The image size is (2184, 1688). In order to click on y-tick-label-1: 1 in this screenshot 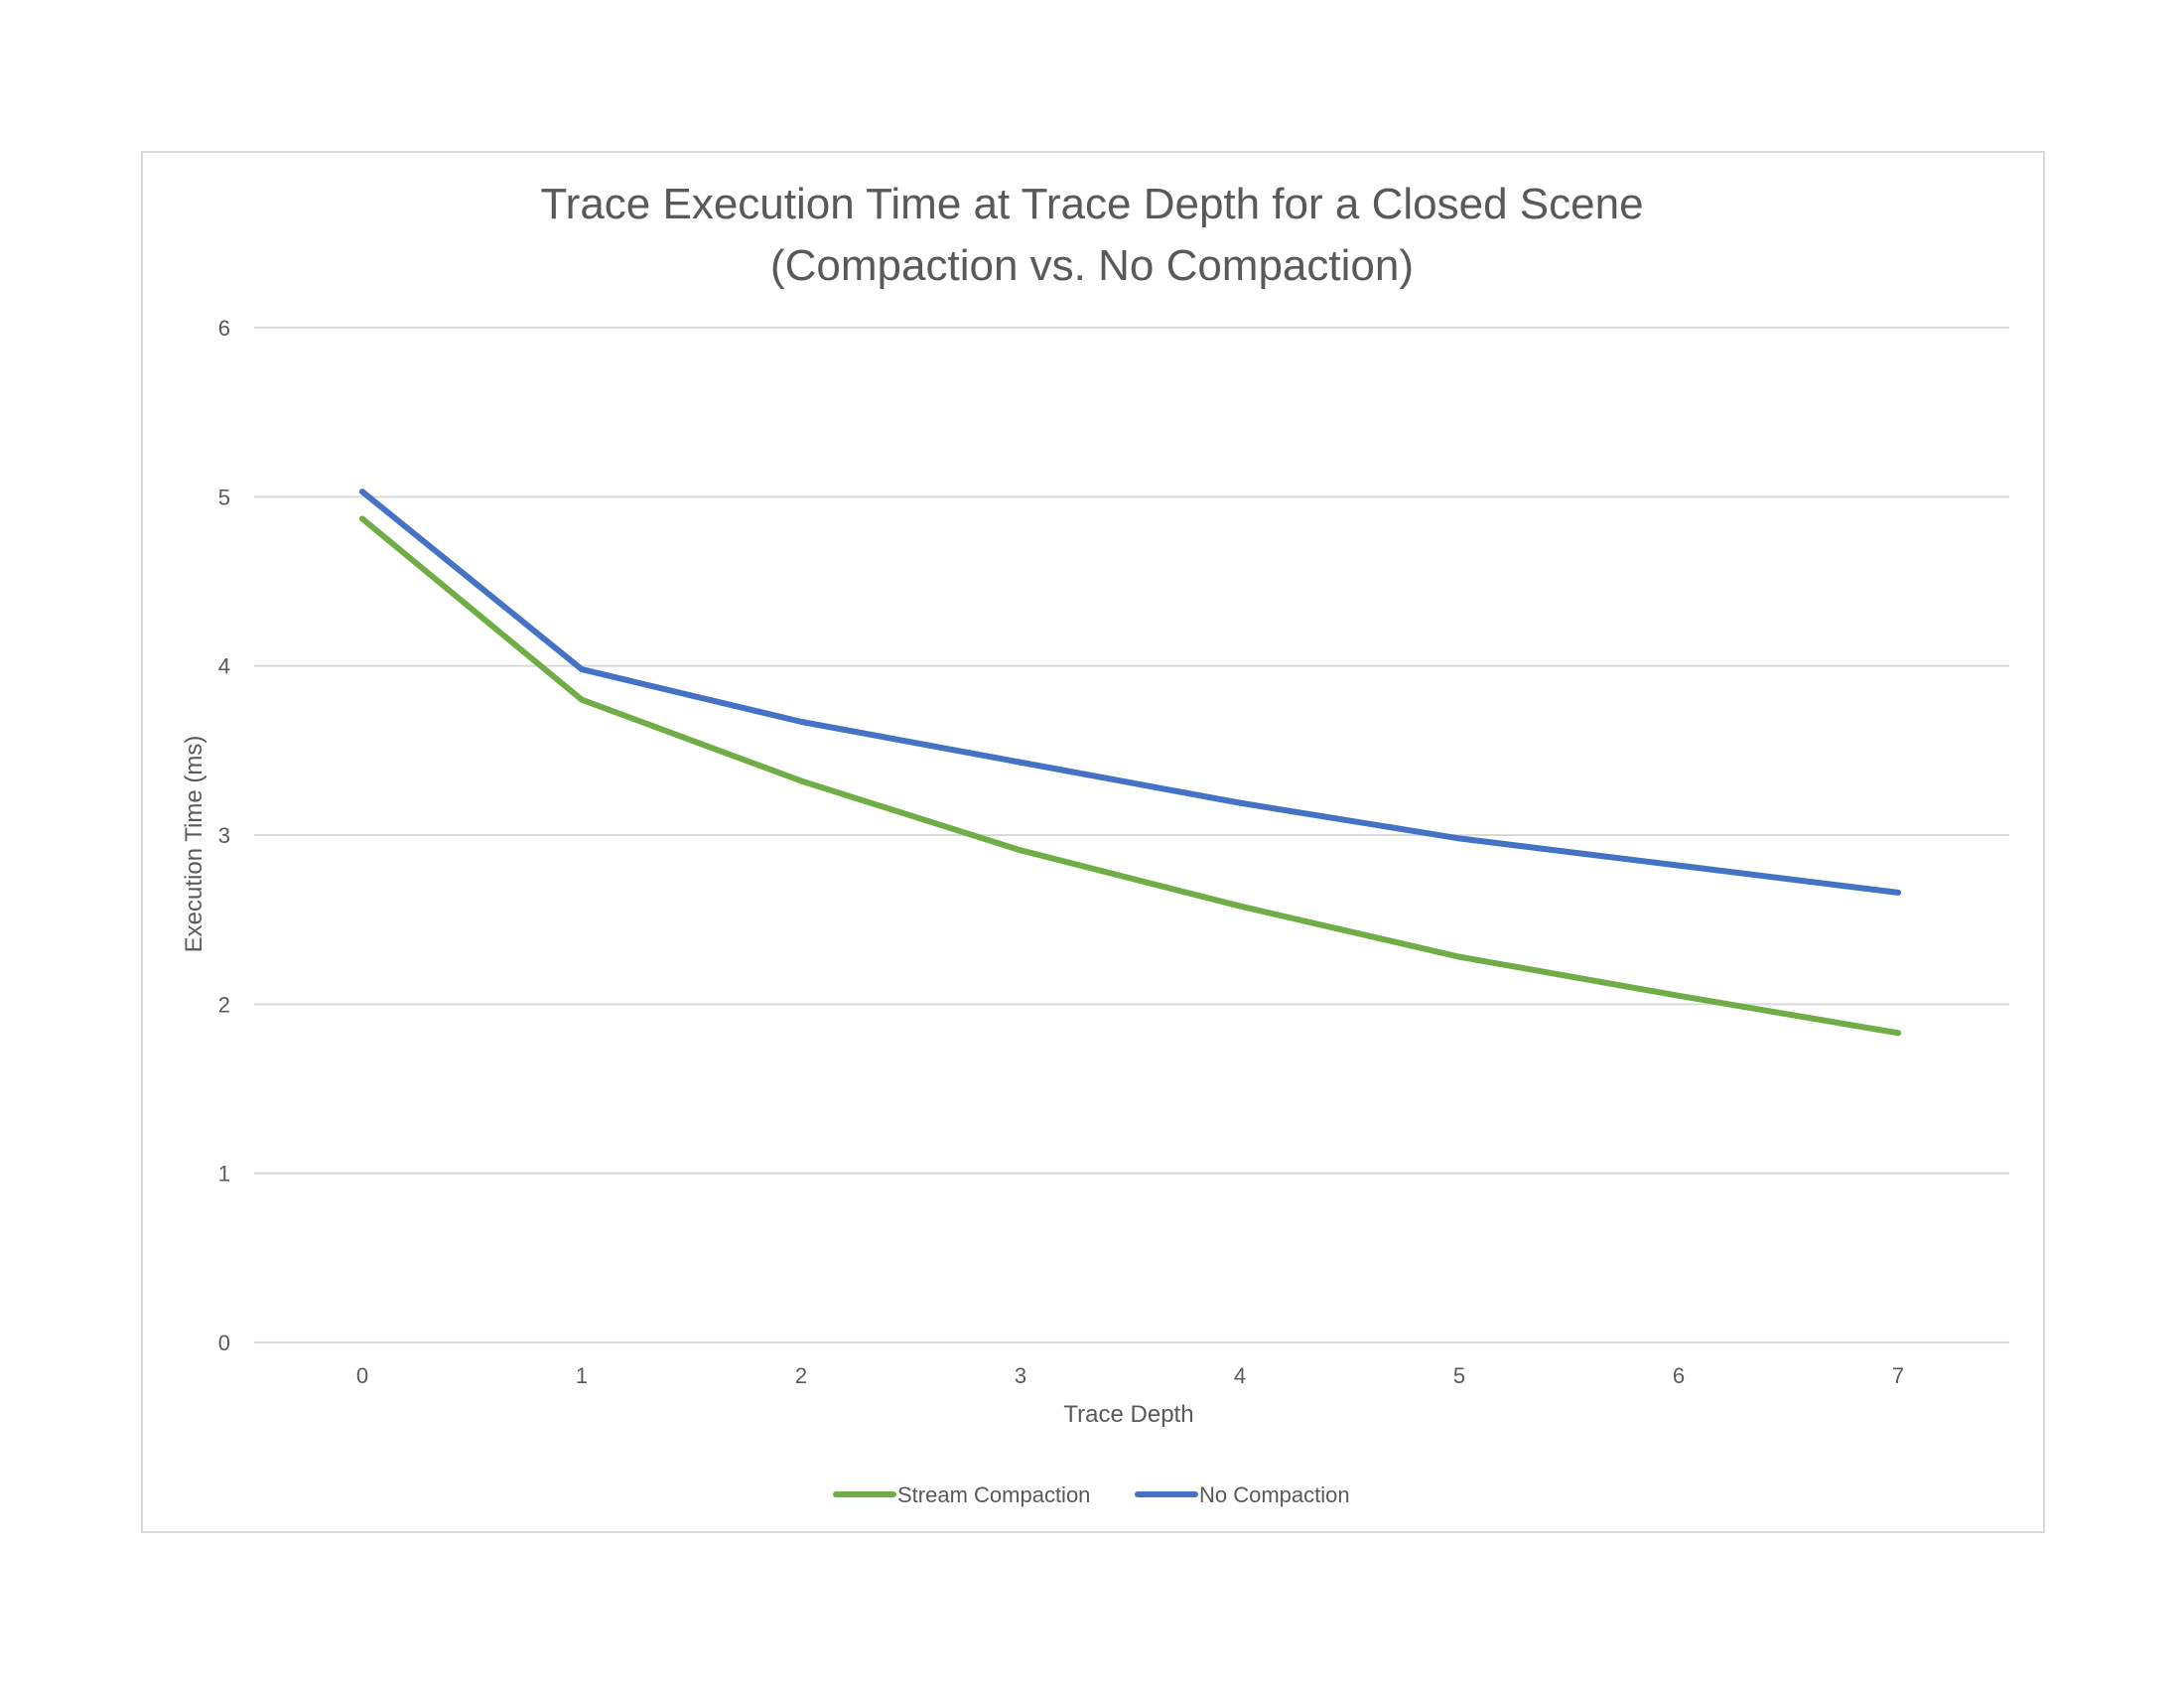, I will do `click(224, 1174)`.